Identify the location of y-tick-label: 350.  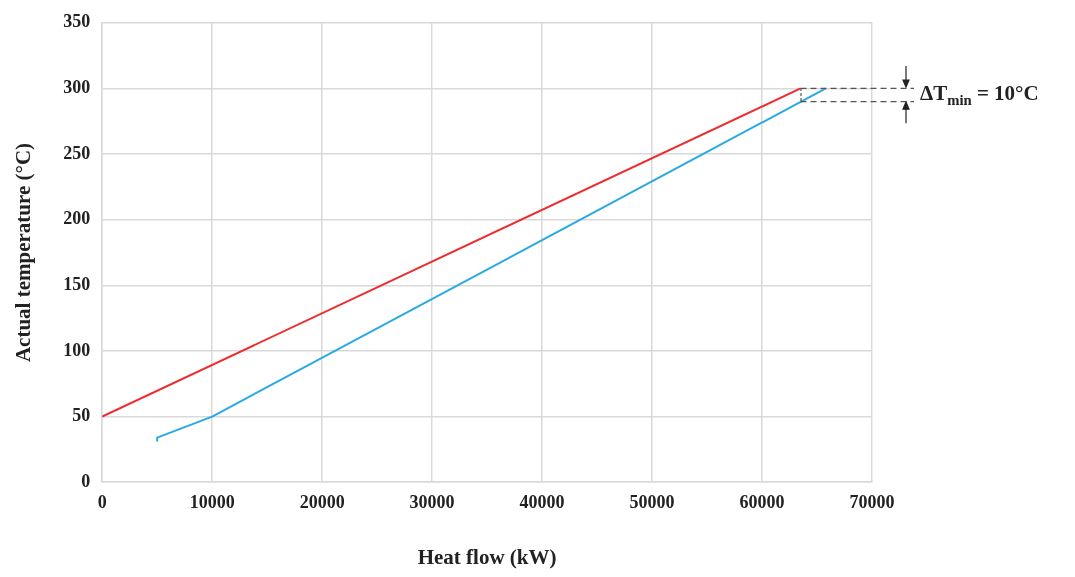
(77, 21).